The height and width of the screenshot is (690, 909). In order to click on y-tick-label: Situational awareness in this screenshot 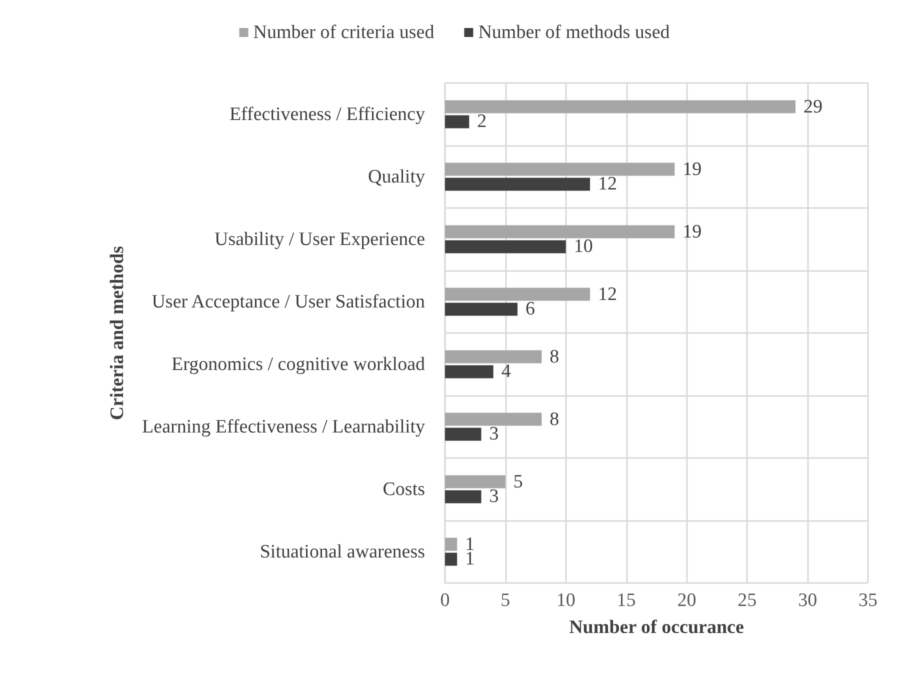, I will do `click(342, 551)`.